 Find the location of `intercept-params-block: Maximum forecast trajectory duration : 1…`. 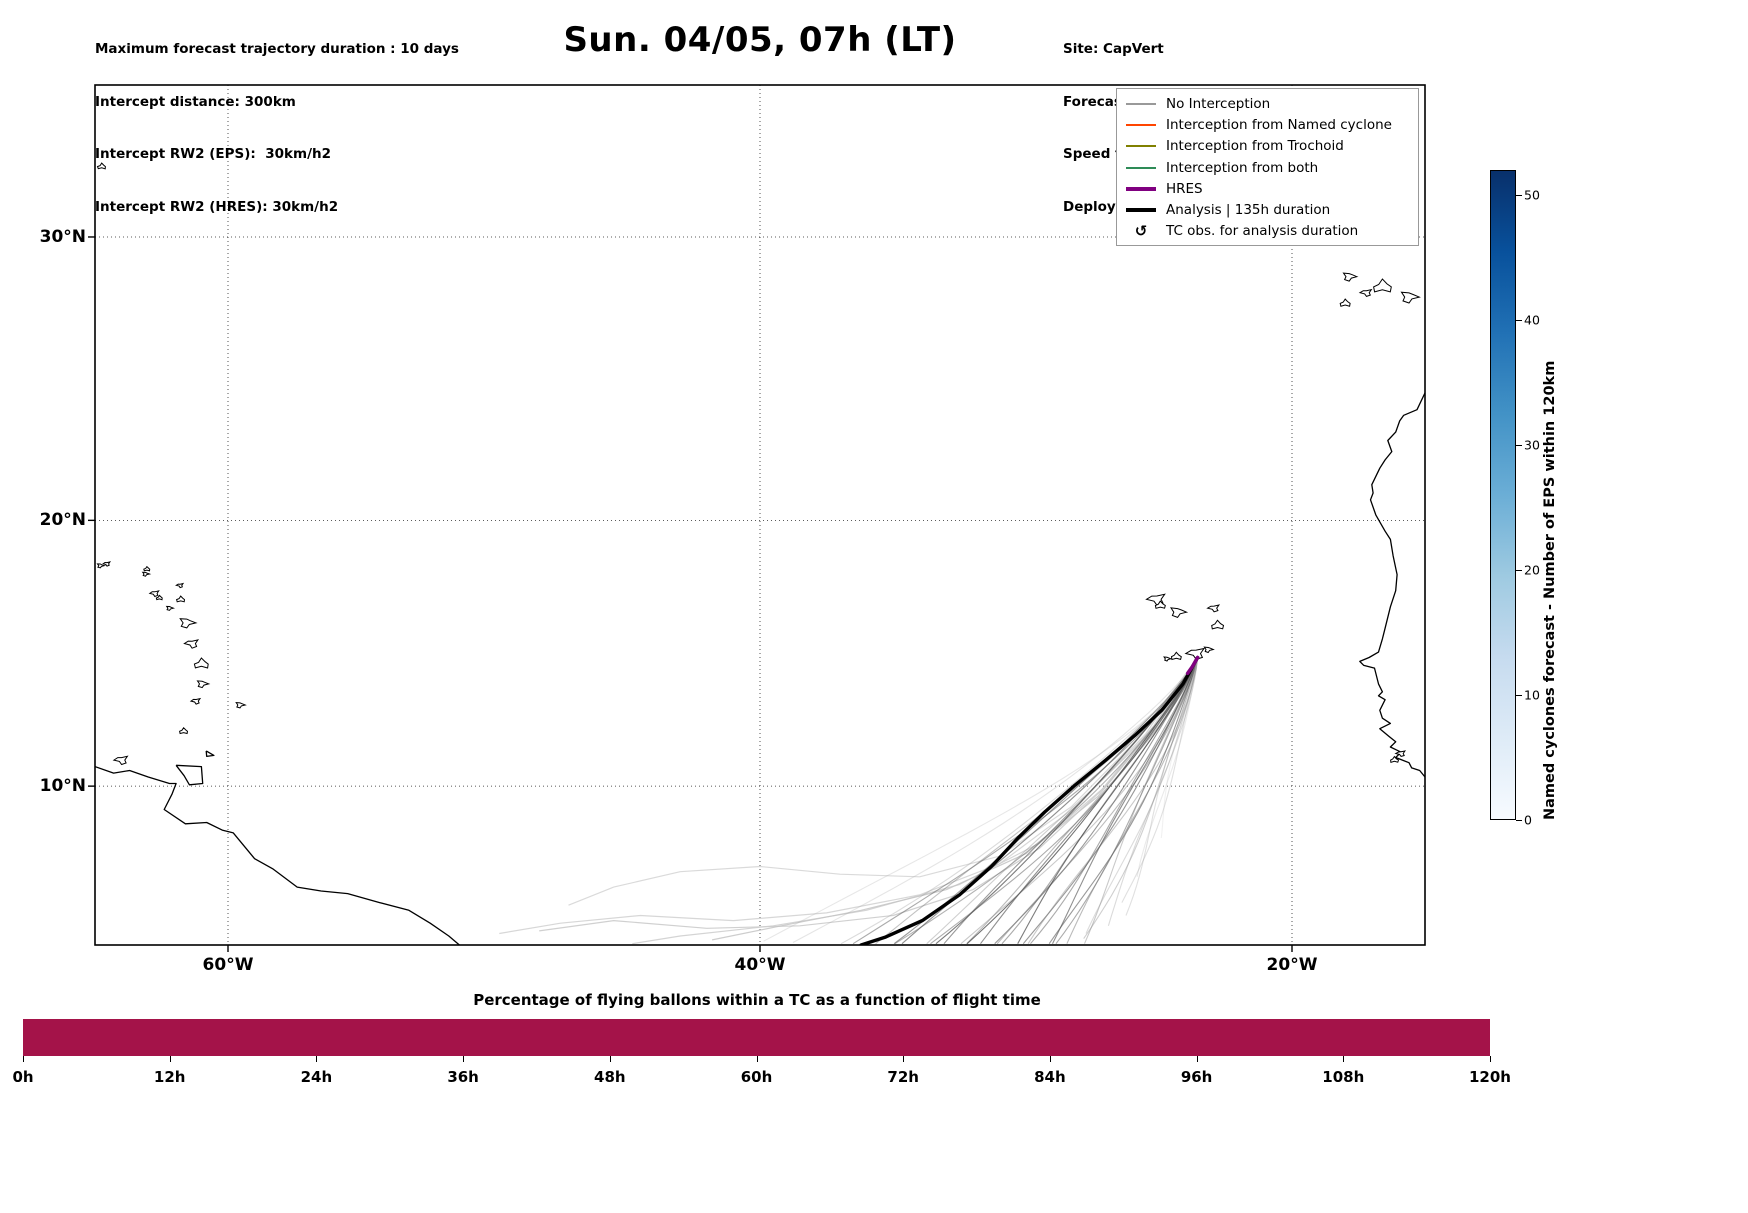

intercept-params-block: Maximum forecast trajectory duration : 1… is located at coordinates (277, 128).